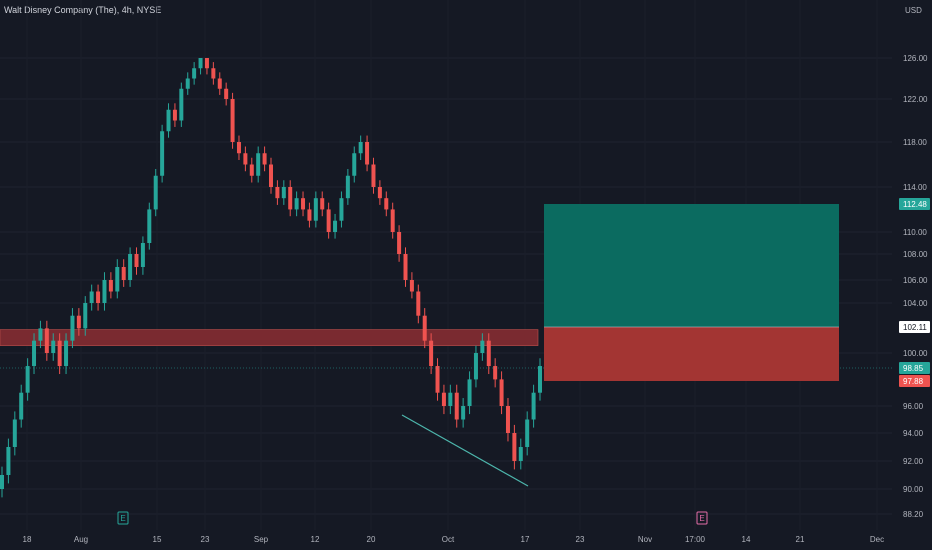 The height and width of the screenshot is (550, 932). What do you see at coordinates (691, 354) in the screenshot?
I see `stop-zone` at bounding box center [691, 354].